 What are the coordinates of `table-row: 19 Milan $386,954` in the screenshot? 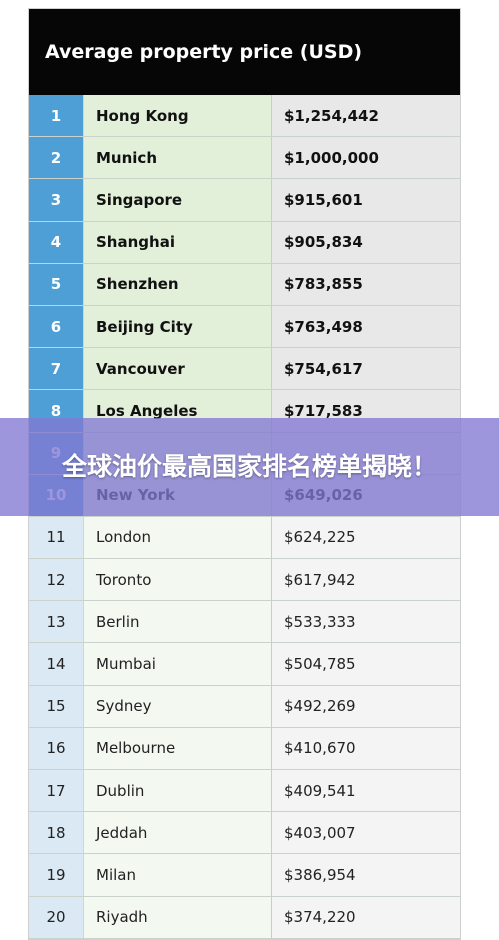 It's located at (244, 875).